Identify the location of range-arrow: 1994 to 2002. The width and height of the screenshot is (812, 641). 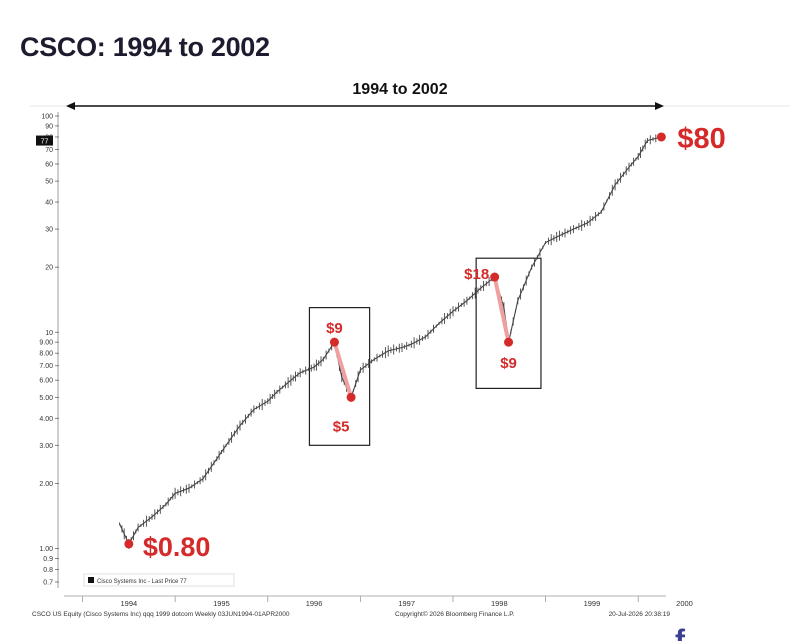
(365, 95).